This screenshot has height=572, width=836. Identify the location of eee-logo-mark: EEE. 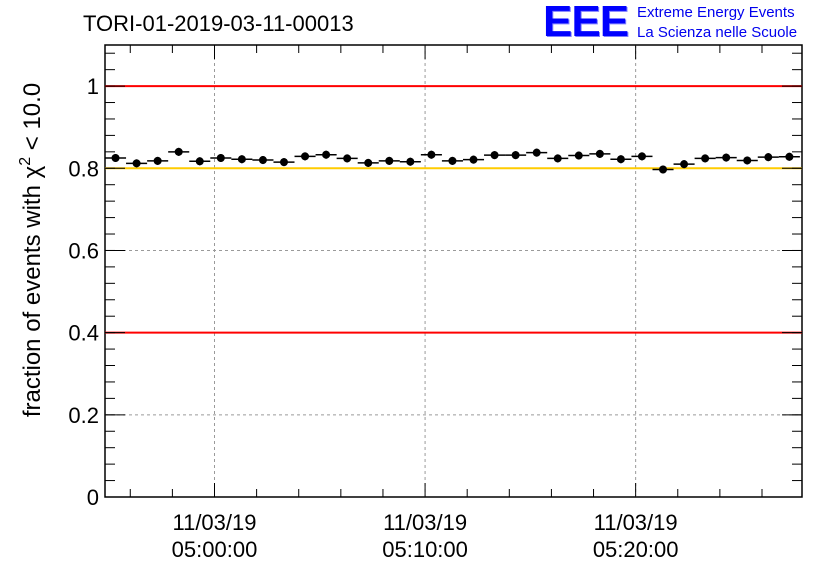
(586, 23).